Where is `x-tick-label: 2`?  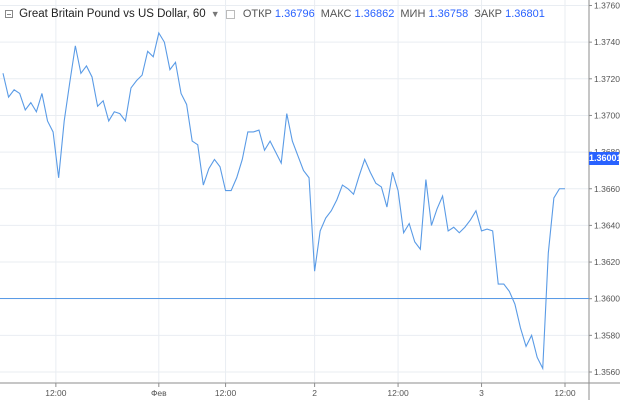
x-tick-label: 2 is located at coordinates (314, 393).